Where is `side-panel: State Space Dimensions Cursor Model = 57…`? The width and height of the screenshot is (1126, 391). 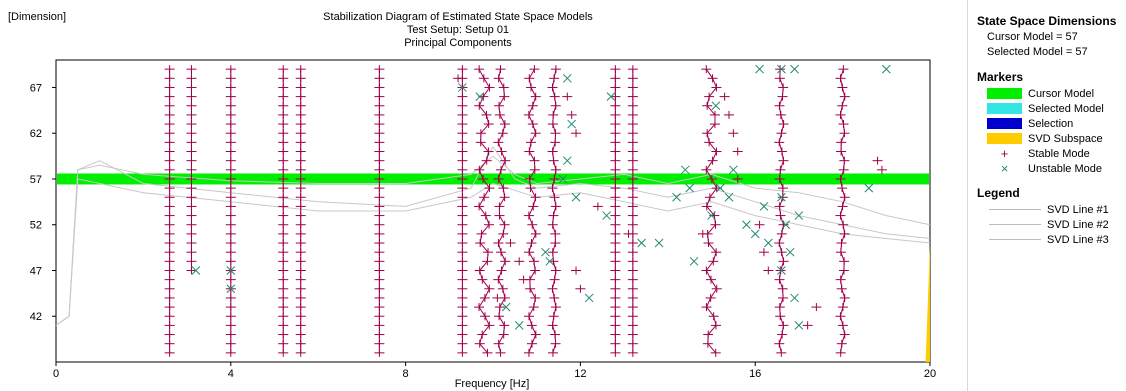
side-panel: State Space Dimensions Cursor Model = 57… is located at coordinates (1049, 130).